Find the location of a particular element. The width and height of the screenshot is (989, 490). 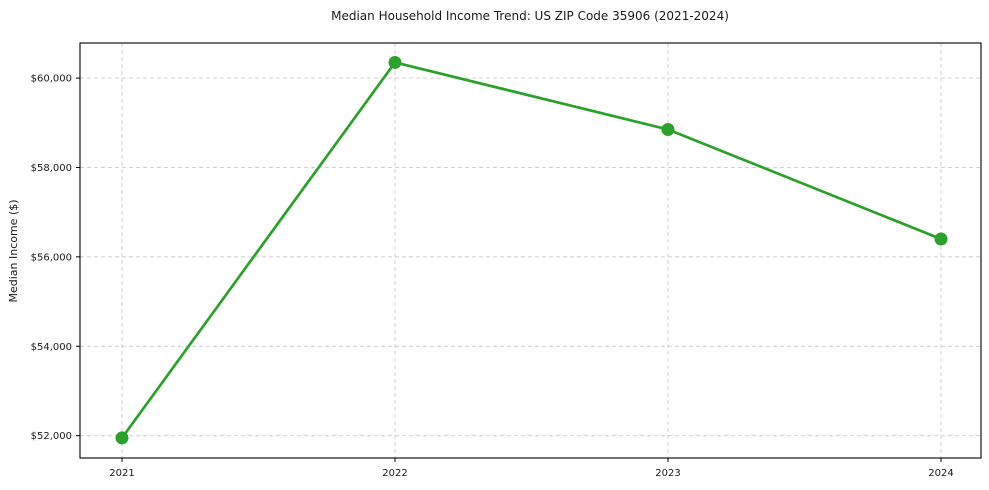

x-tick-label: 2024 is located at coordinates (940, 473).